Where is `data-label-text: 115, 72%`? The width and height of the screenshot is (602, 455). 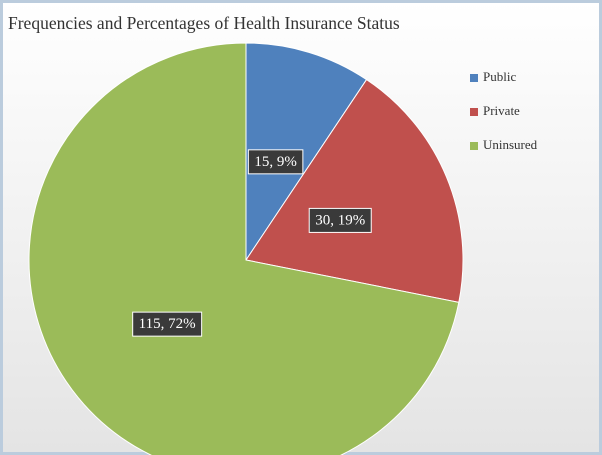 data-label-text: 115, 72% is located at coordinates (167, 324).